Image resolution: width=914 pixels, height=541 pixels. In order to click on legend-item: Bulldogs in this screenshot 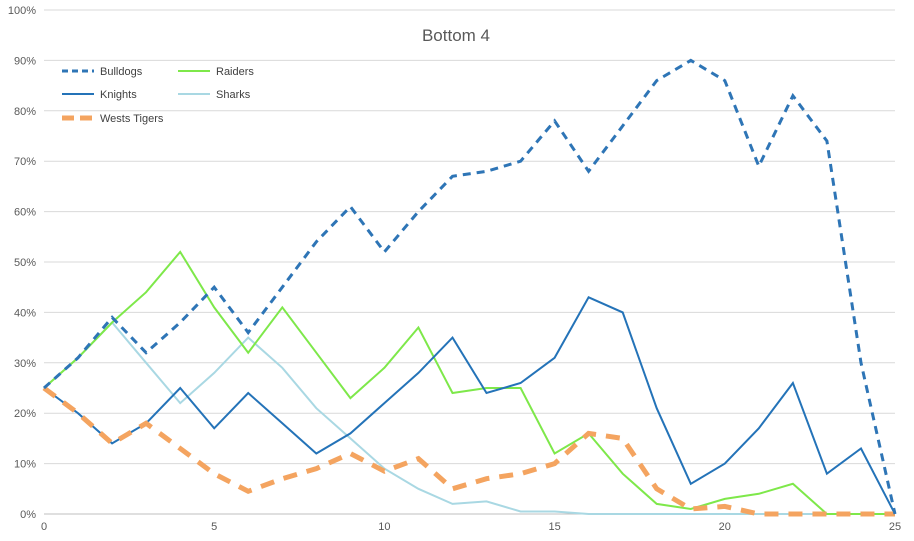, I will do `click(102, 72)`.